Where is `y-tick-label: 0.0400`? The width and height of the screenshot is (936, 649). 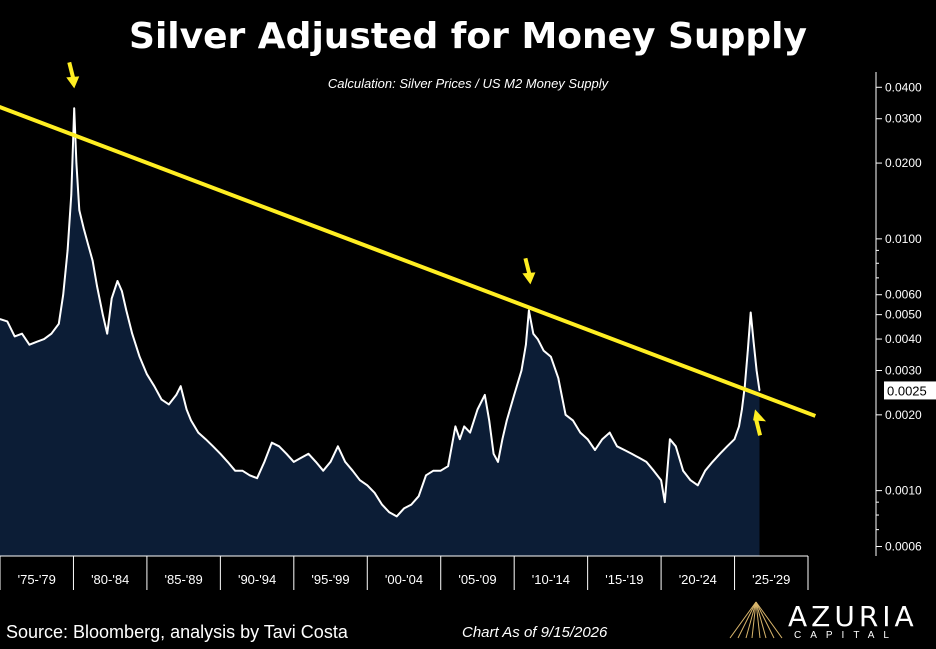
y-tick-label: 0.0400 is located at coordinates (903, 87).